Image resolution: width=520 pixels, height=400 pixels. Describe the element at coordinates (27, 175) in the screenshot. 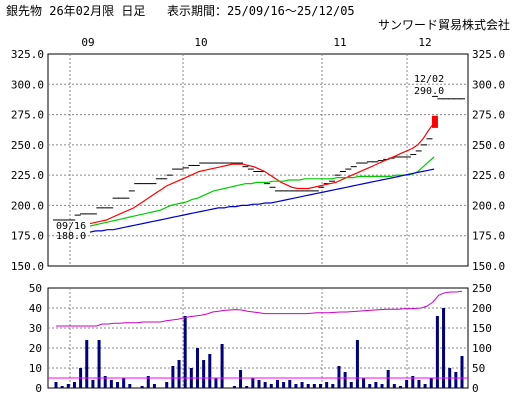

I see `y-tick-label-left: 225.0` at that location.